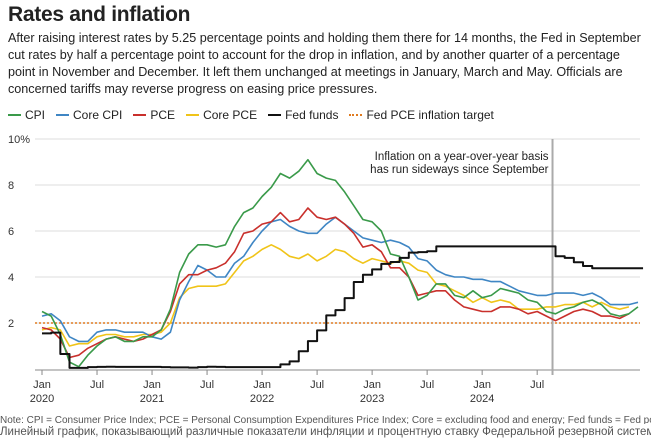 This screenshot has height=447, width=651. What do you see at coordinates (152, 399) in the screenshot?
I see `x-tick-year: 2021` at bounding box center [152, 399].